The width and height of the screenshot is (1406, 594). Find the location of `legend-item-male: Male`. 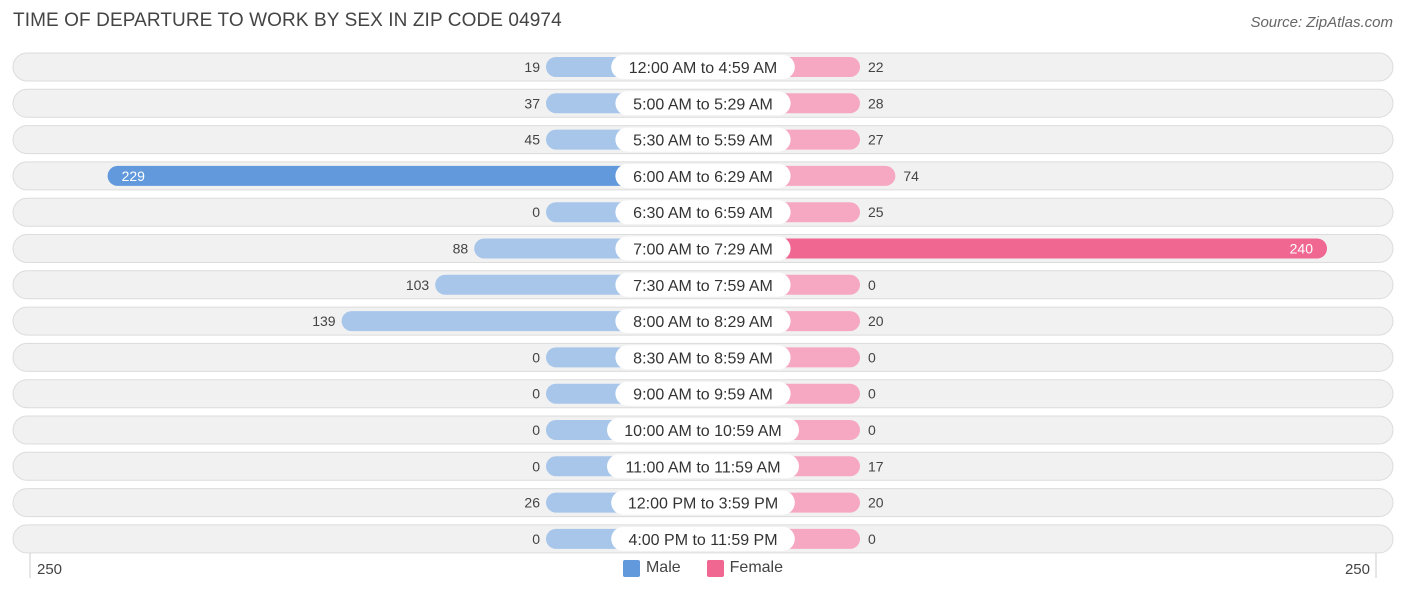

legend-item-male: Male is located at coordinates (651, 568).